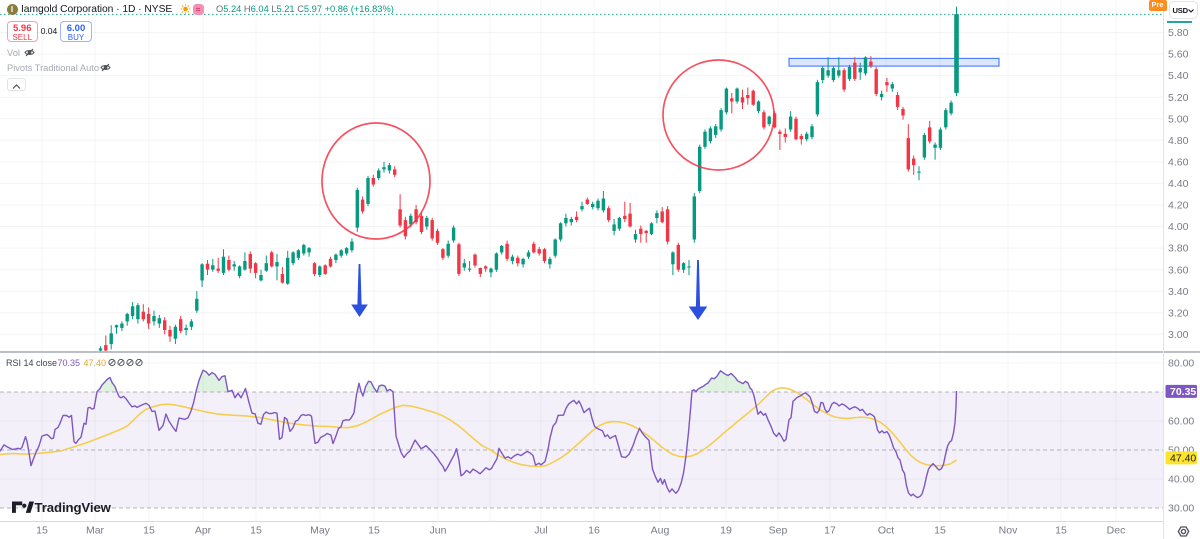  I want to click on svg-text: Nov, so click(1008, 531).